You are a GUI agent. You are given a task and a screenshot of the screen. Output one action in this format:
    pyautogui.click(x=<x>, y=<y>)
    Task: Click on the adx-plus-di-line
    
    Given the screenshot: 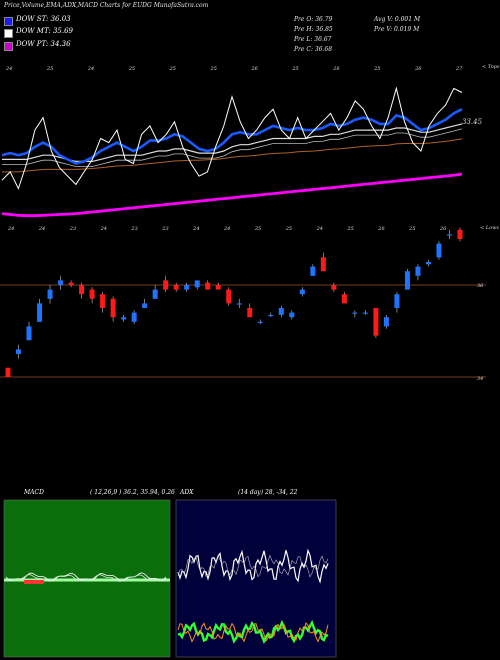 What is the action you would take?
    pyautogui.click(x=253, y=632)
    